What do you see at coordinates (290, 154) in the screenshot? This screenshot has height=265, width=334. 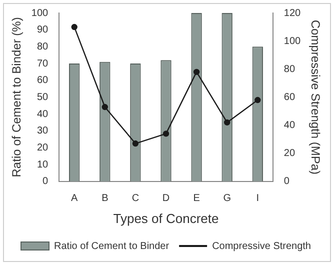 I see `y2-tick-label: 20` at bounding box center [290, 154].